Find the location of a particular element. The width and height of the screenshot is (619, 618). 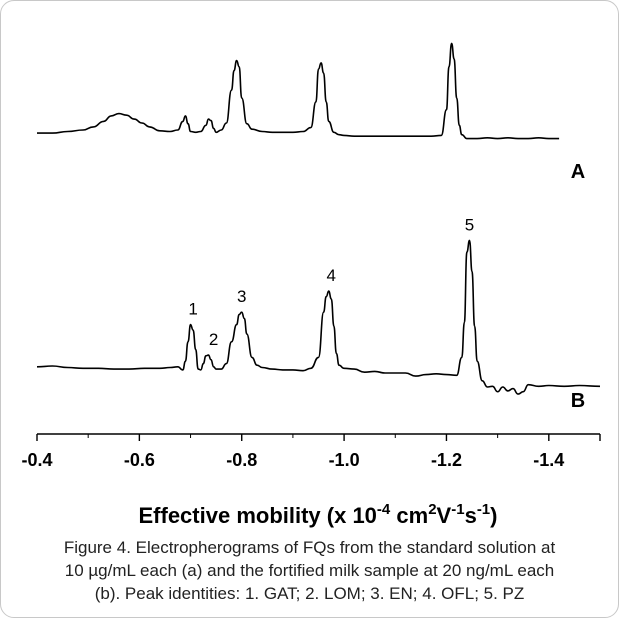

x-tick-label: -0.6 is located at coordinates (139, 460).